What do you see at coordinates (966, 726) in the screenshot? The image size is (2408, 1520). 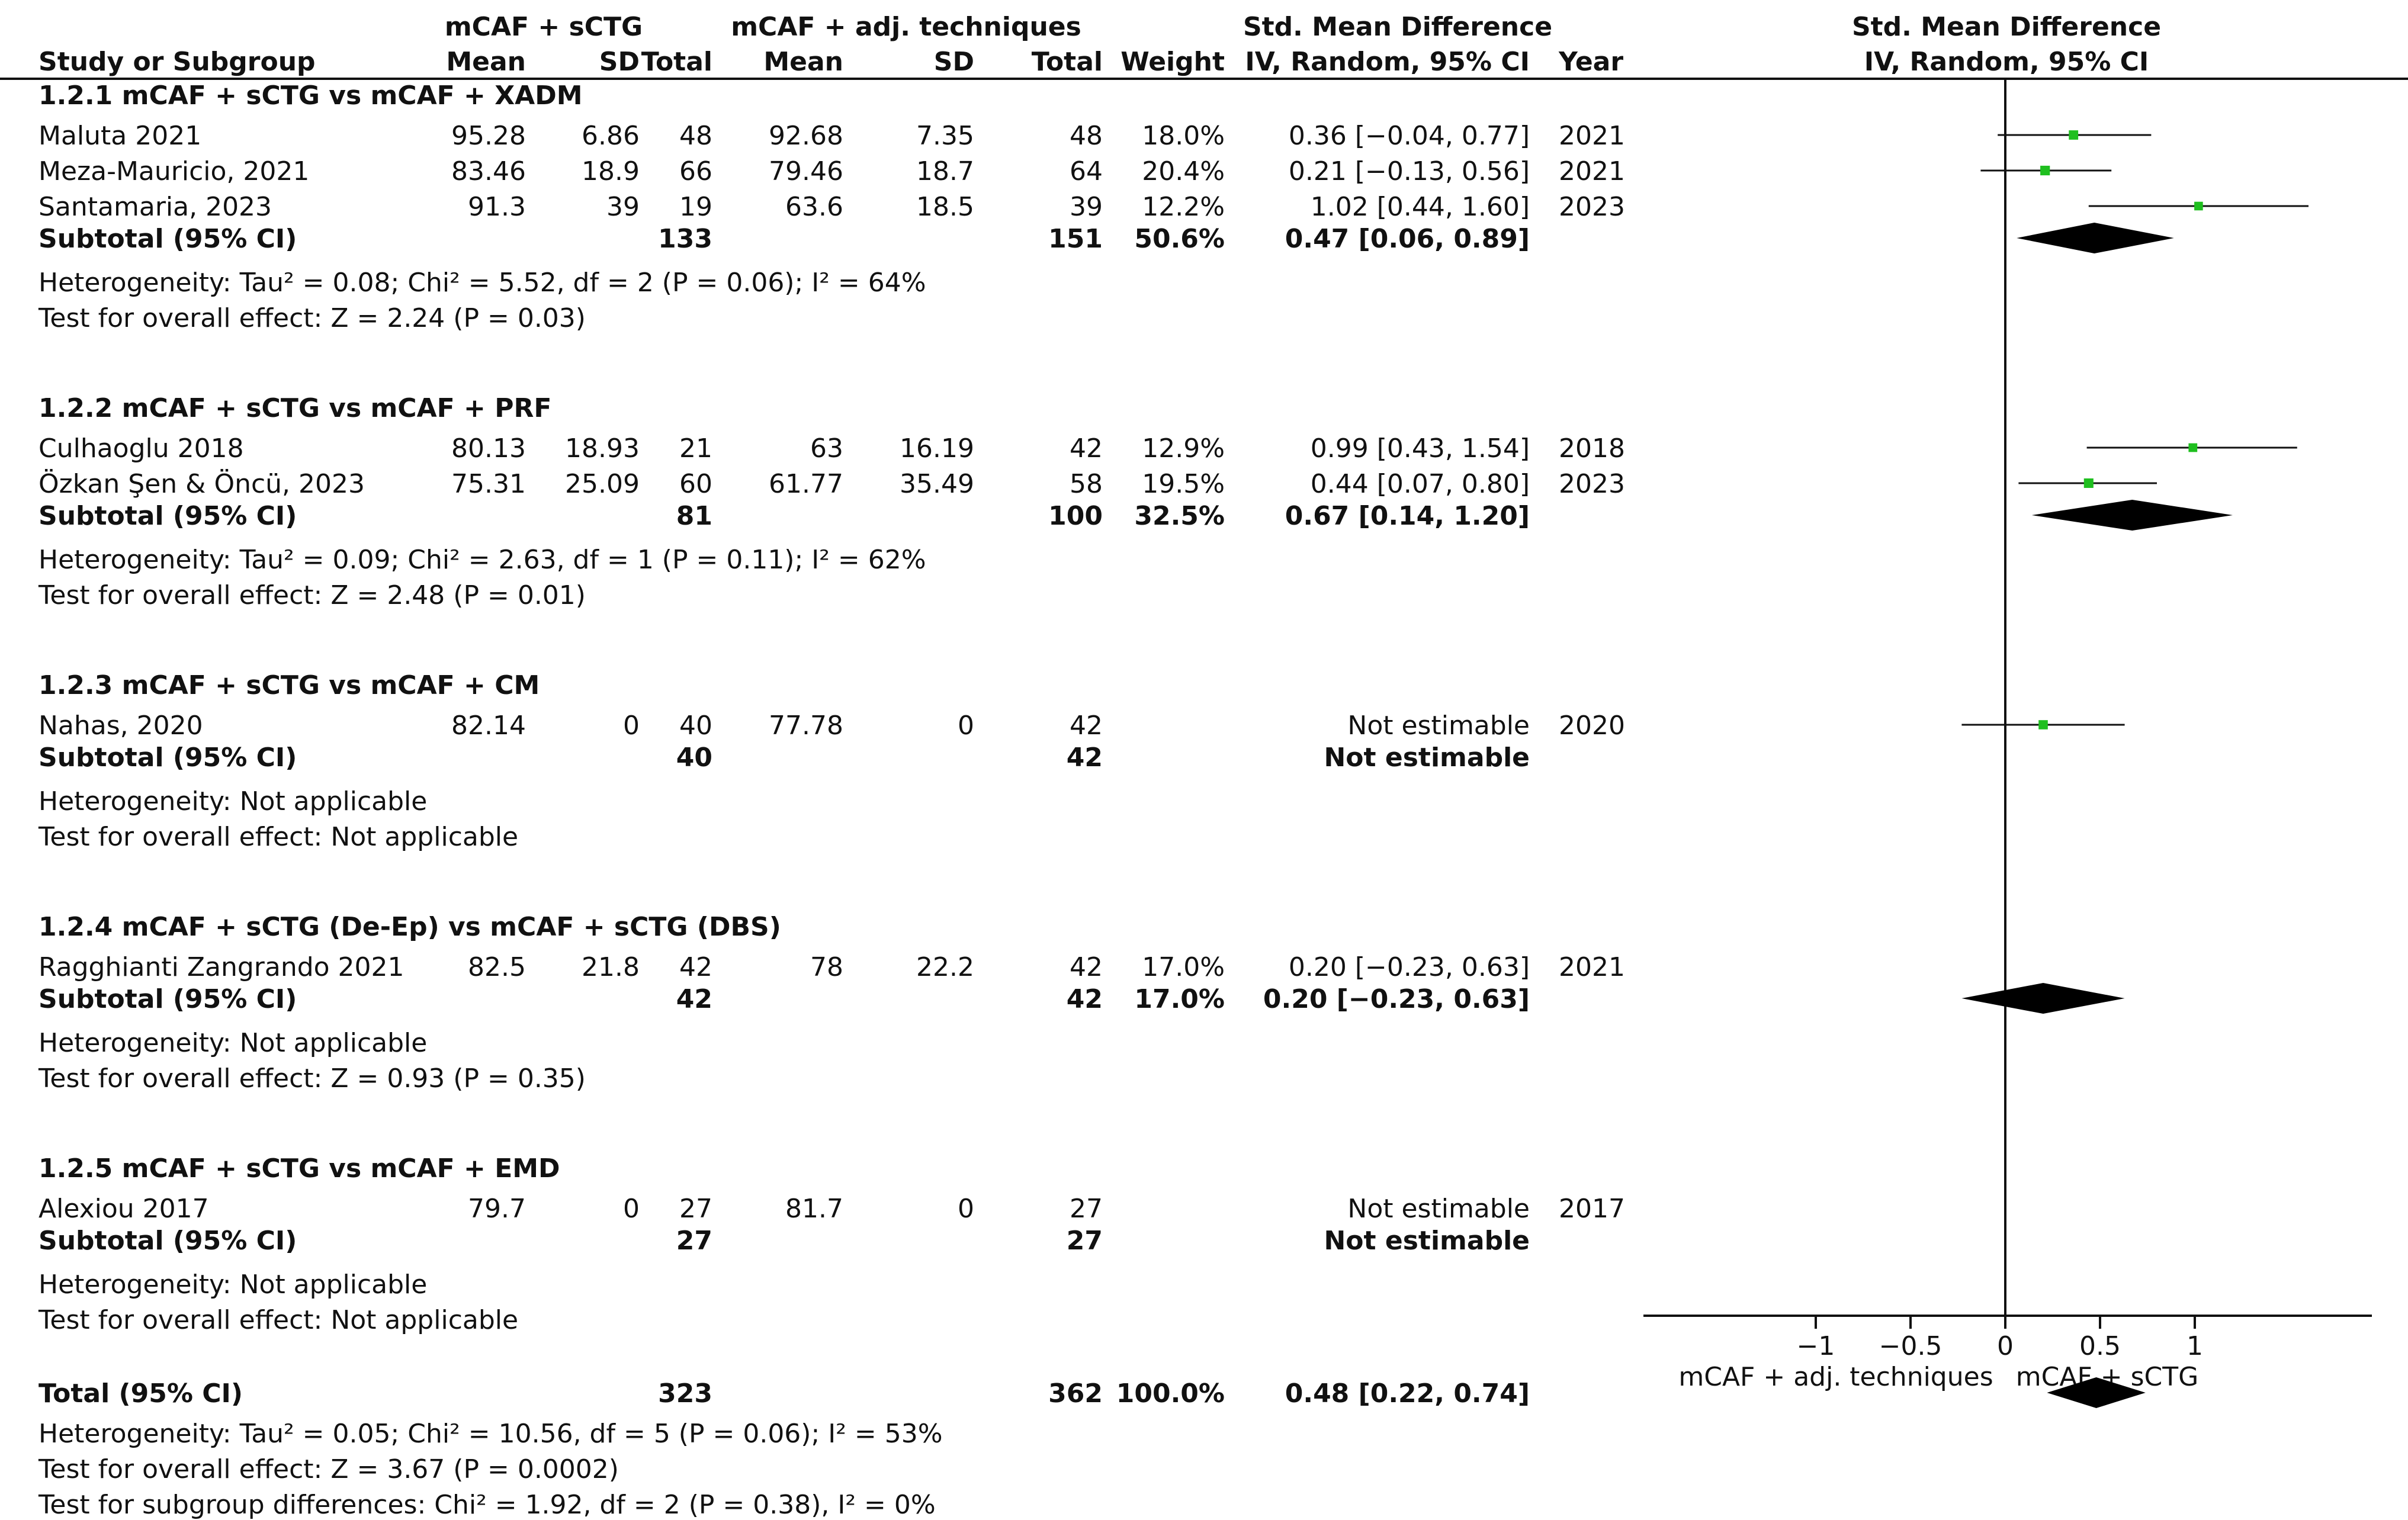 I see `study-sd2: 0` at bounding box center [966, 726].